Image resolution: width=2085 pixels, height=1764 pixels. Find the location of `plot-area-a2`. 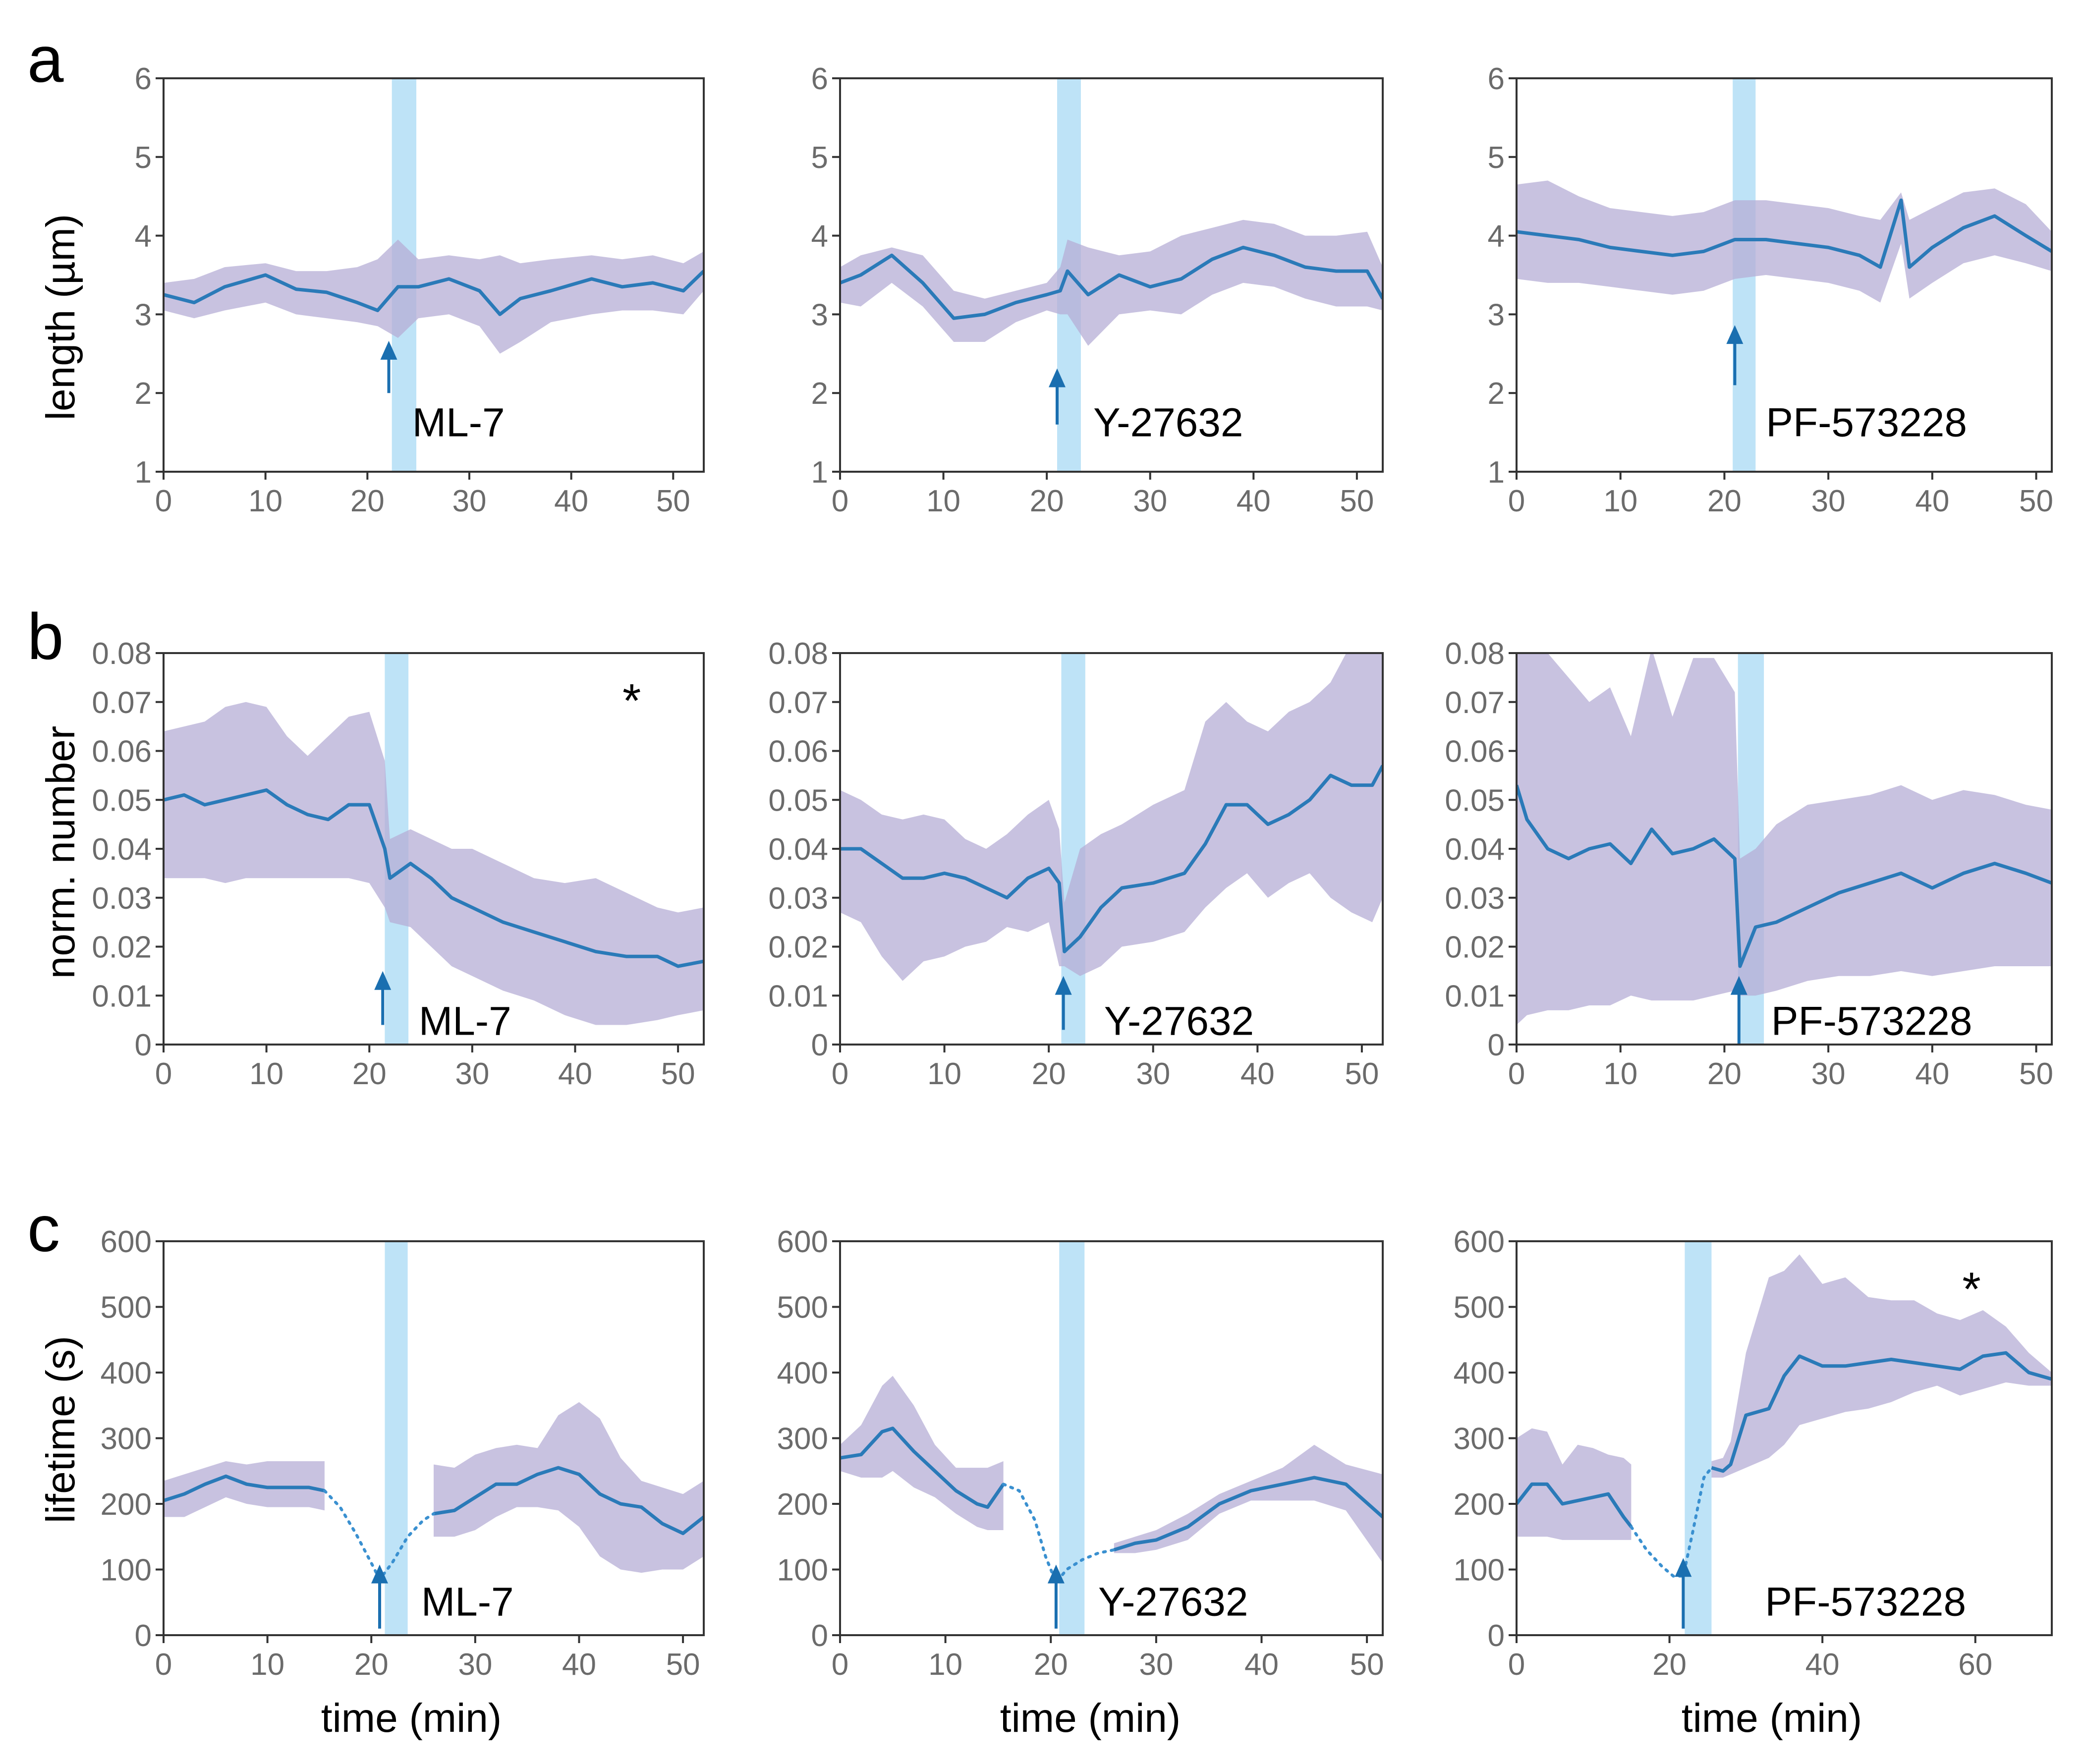

plot-area-a2 is located at coordinates (1111, 275).